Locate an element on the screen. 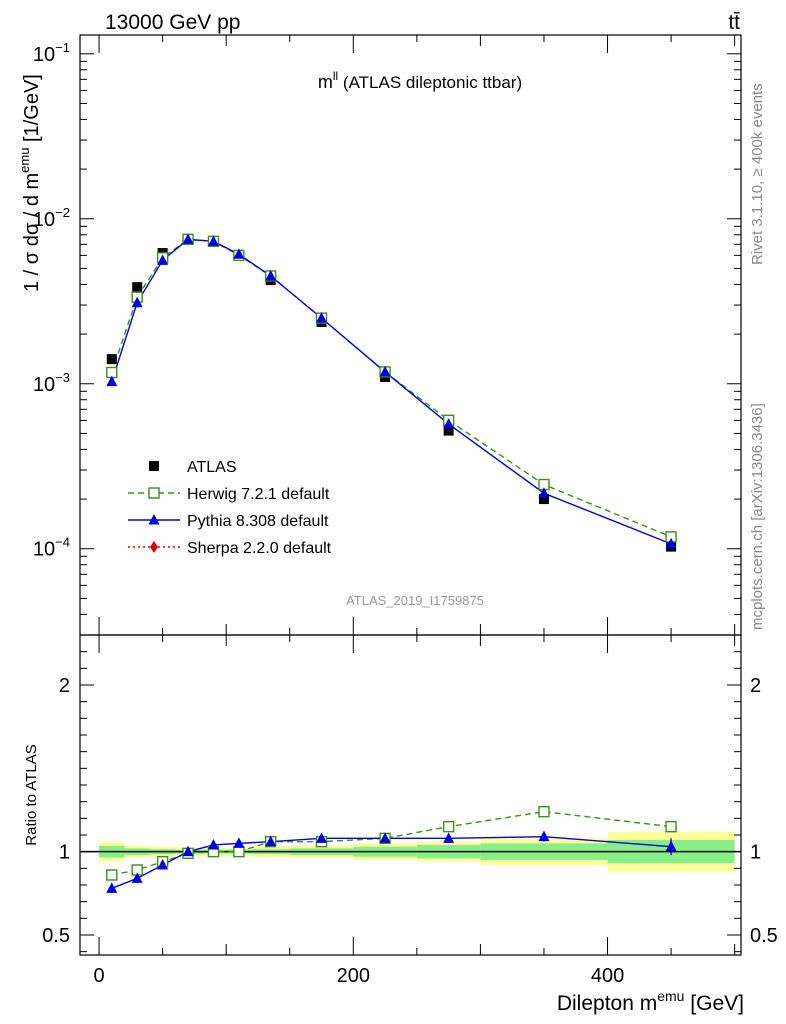 The image size is (786, 1024). ratio-tick-label-right: 0.5 is located at coordinates (764, 936).